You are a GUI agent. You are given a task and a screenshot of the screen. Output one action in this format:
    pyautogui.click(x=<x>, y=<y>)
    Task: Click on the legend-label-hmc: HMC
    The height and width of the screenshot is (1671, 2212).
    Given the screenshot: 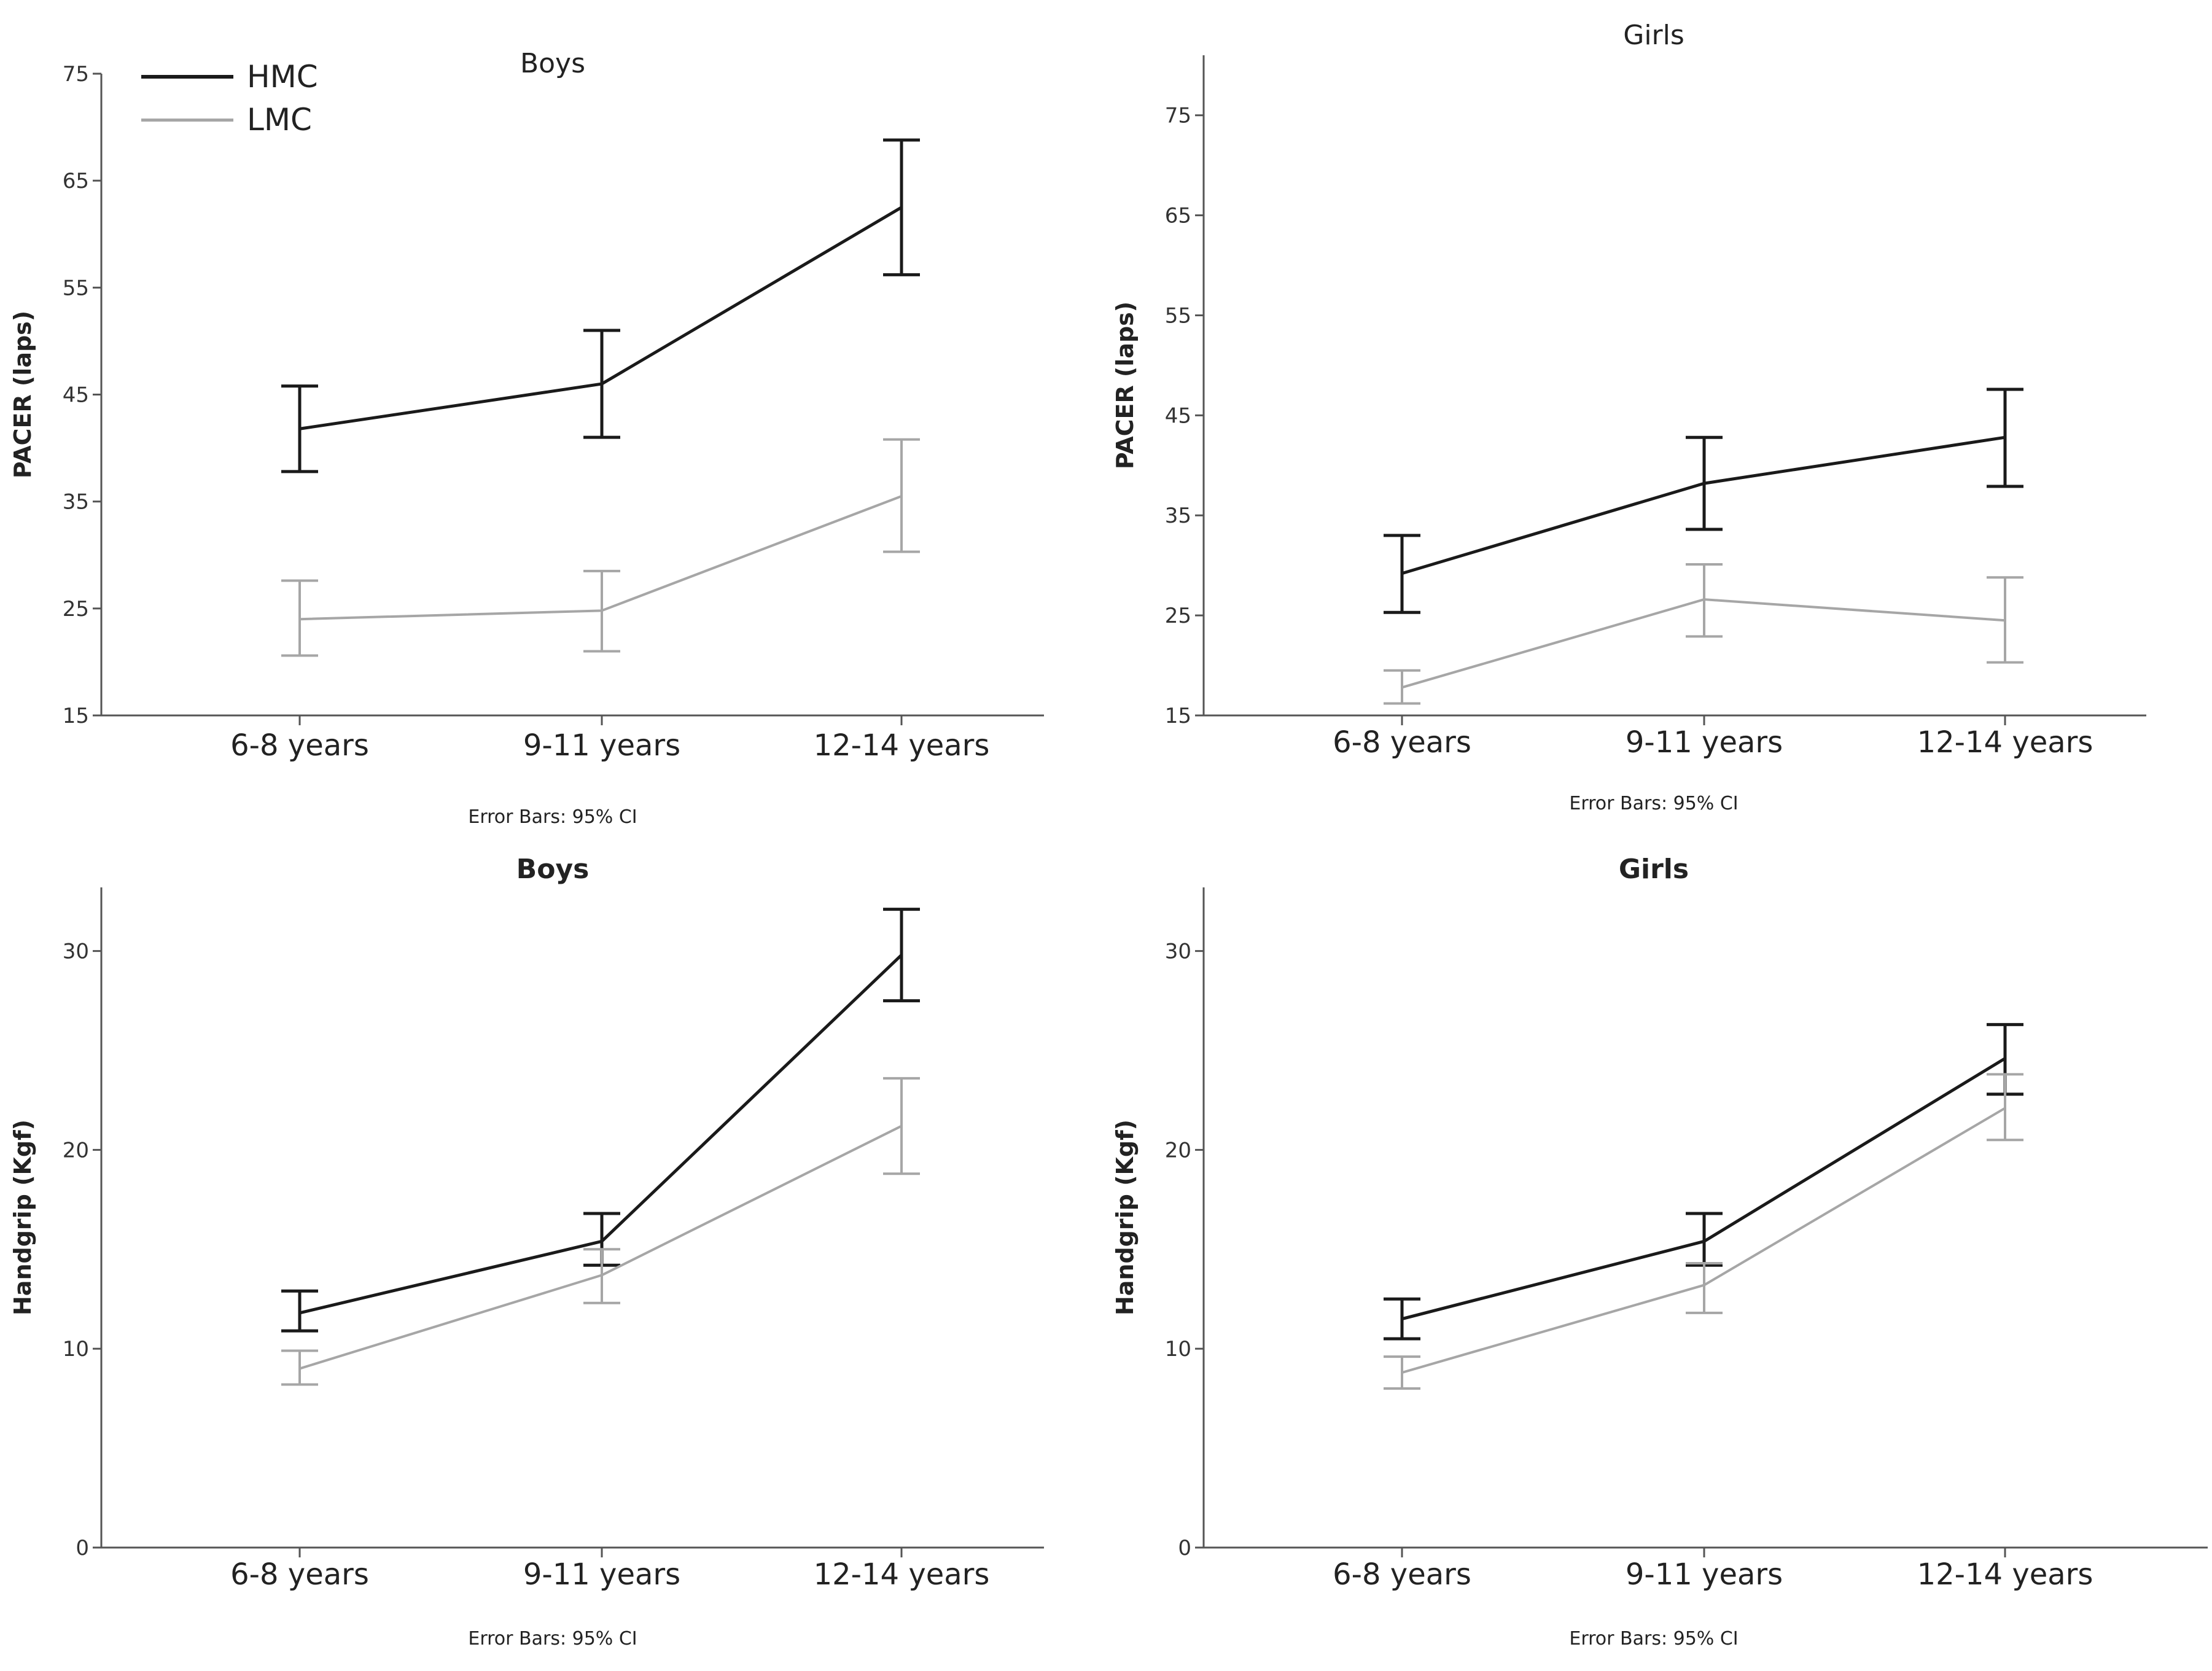 What is the action you would take?
    pyautogui.click(x=282, y=77)
    